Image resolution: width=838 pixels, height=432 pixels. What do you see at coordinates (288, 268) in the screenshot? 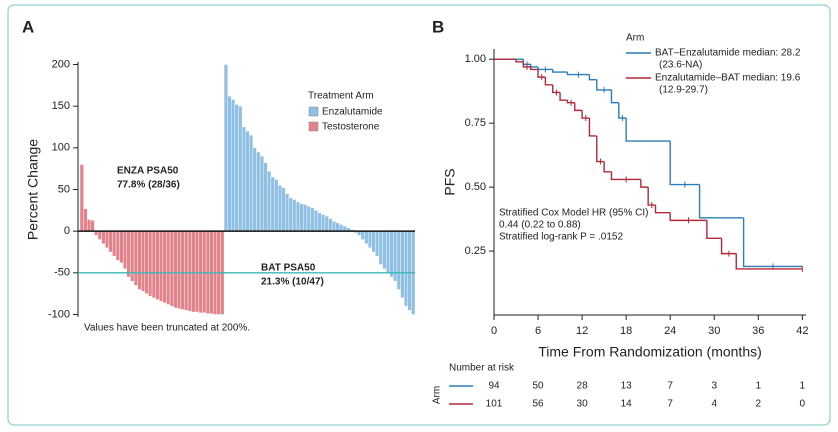
I see `annotation: BAT PSA50` at bounding box center [288, 268].